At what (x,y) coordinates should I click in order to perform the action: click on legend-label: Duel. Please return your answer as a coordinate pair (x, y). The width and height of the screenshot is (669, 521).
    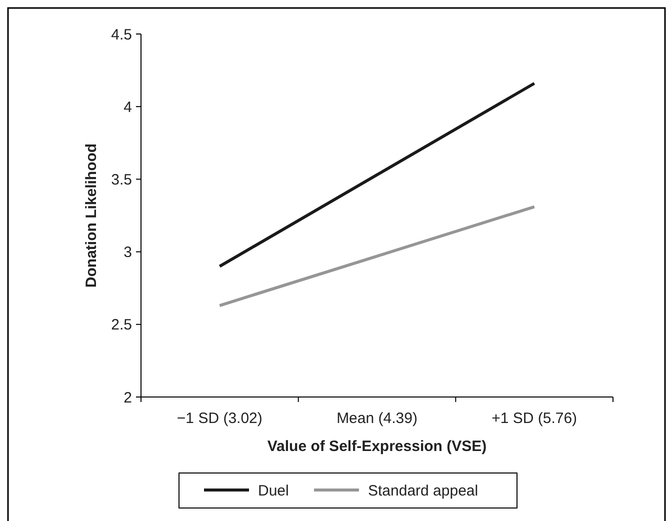
    Looking at the image, I should click on (273, 491).